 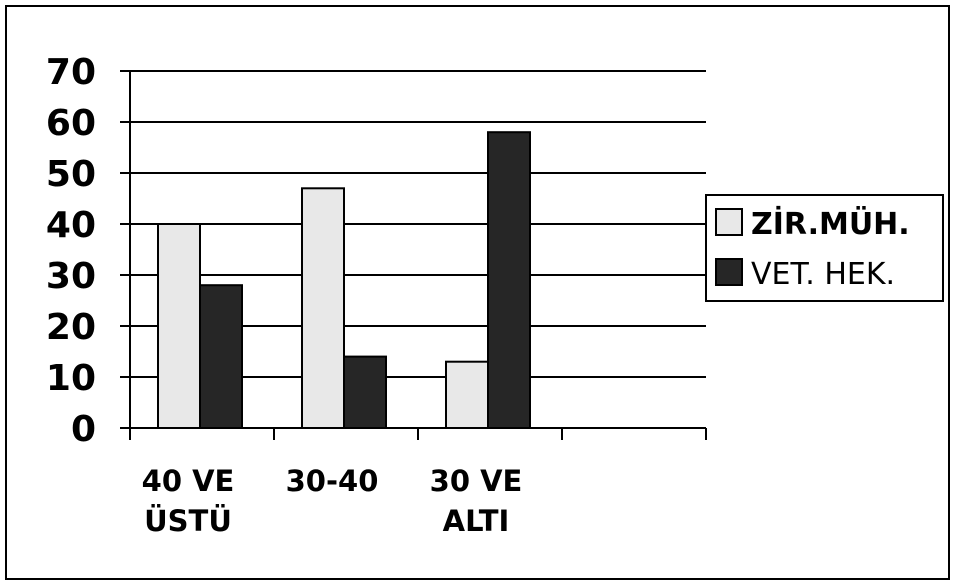 I want to click on y-tick-label: 20, so click(x=71, y=327).